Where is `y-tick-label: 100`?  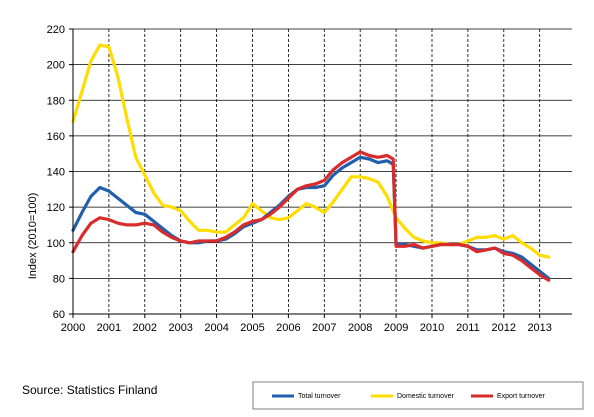
y-tick-label: 100 is located at coordinates (56, 244).